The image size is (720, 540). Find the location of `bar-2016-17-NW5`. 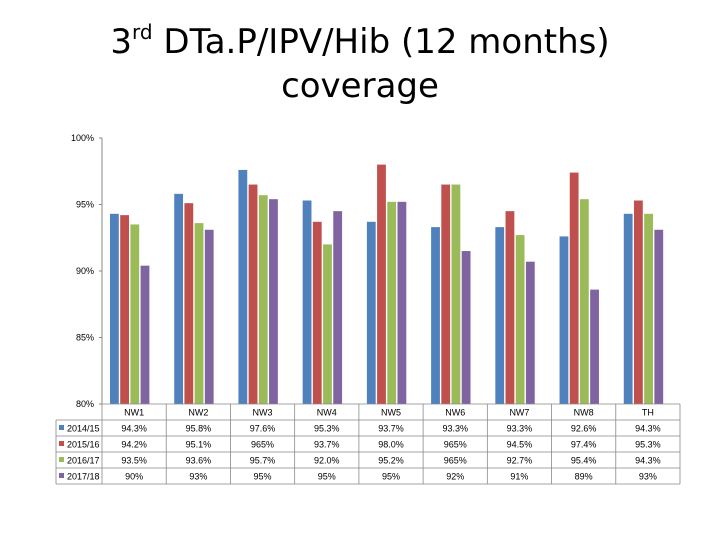

bar-2016-17-NW5 is located at coordinates (392, 302).